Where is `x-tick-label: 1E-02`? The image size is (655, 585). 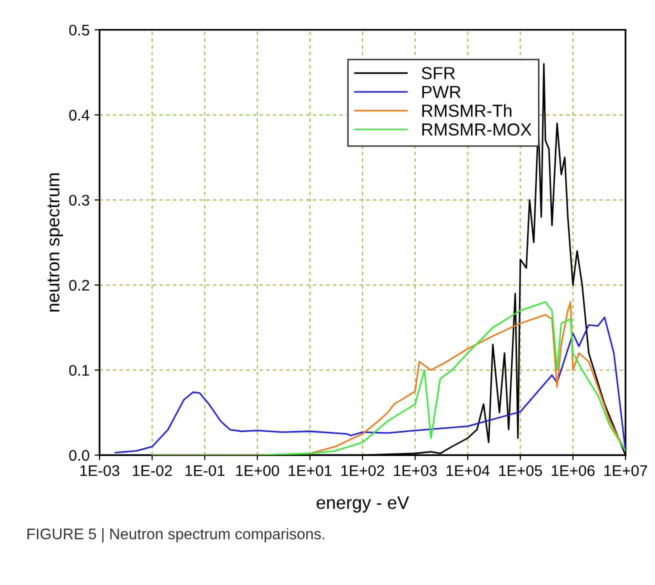
x-tick-label: 1E-02 is located at coordinates (152, 470).